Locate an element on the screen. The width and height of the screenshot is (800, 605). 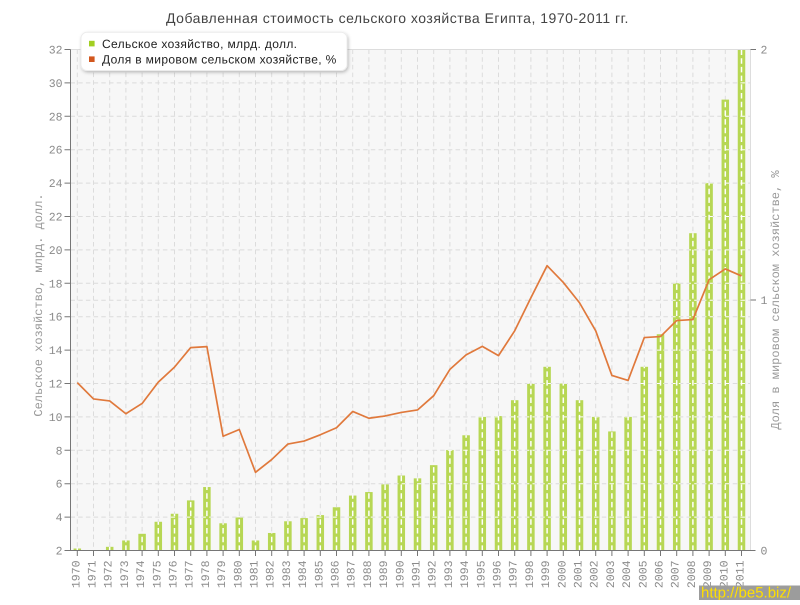
svg-text: 1990 is located at coordinates (400, 574).